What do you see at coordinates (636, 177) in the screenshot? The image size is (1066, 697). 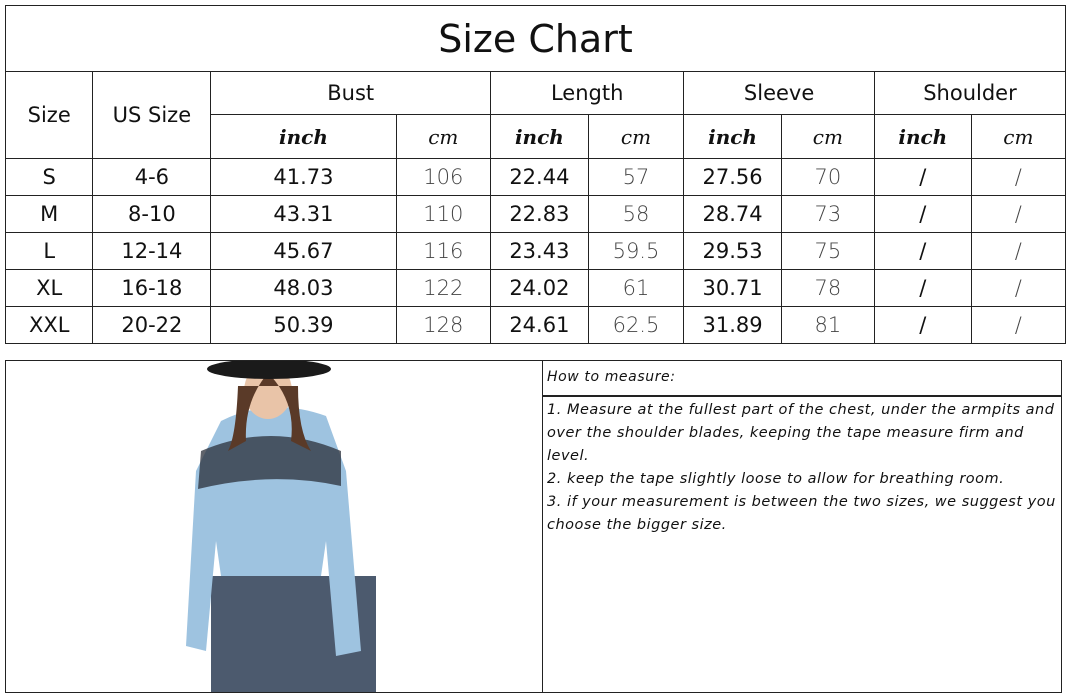 I see `cell-length-cm: 57` at bounding box center [636, 177].